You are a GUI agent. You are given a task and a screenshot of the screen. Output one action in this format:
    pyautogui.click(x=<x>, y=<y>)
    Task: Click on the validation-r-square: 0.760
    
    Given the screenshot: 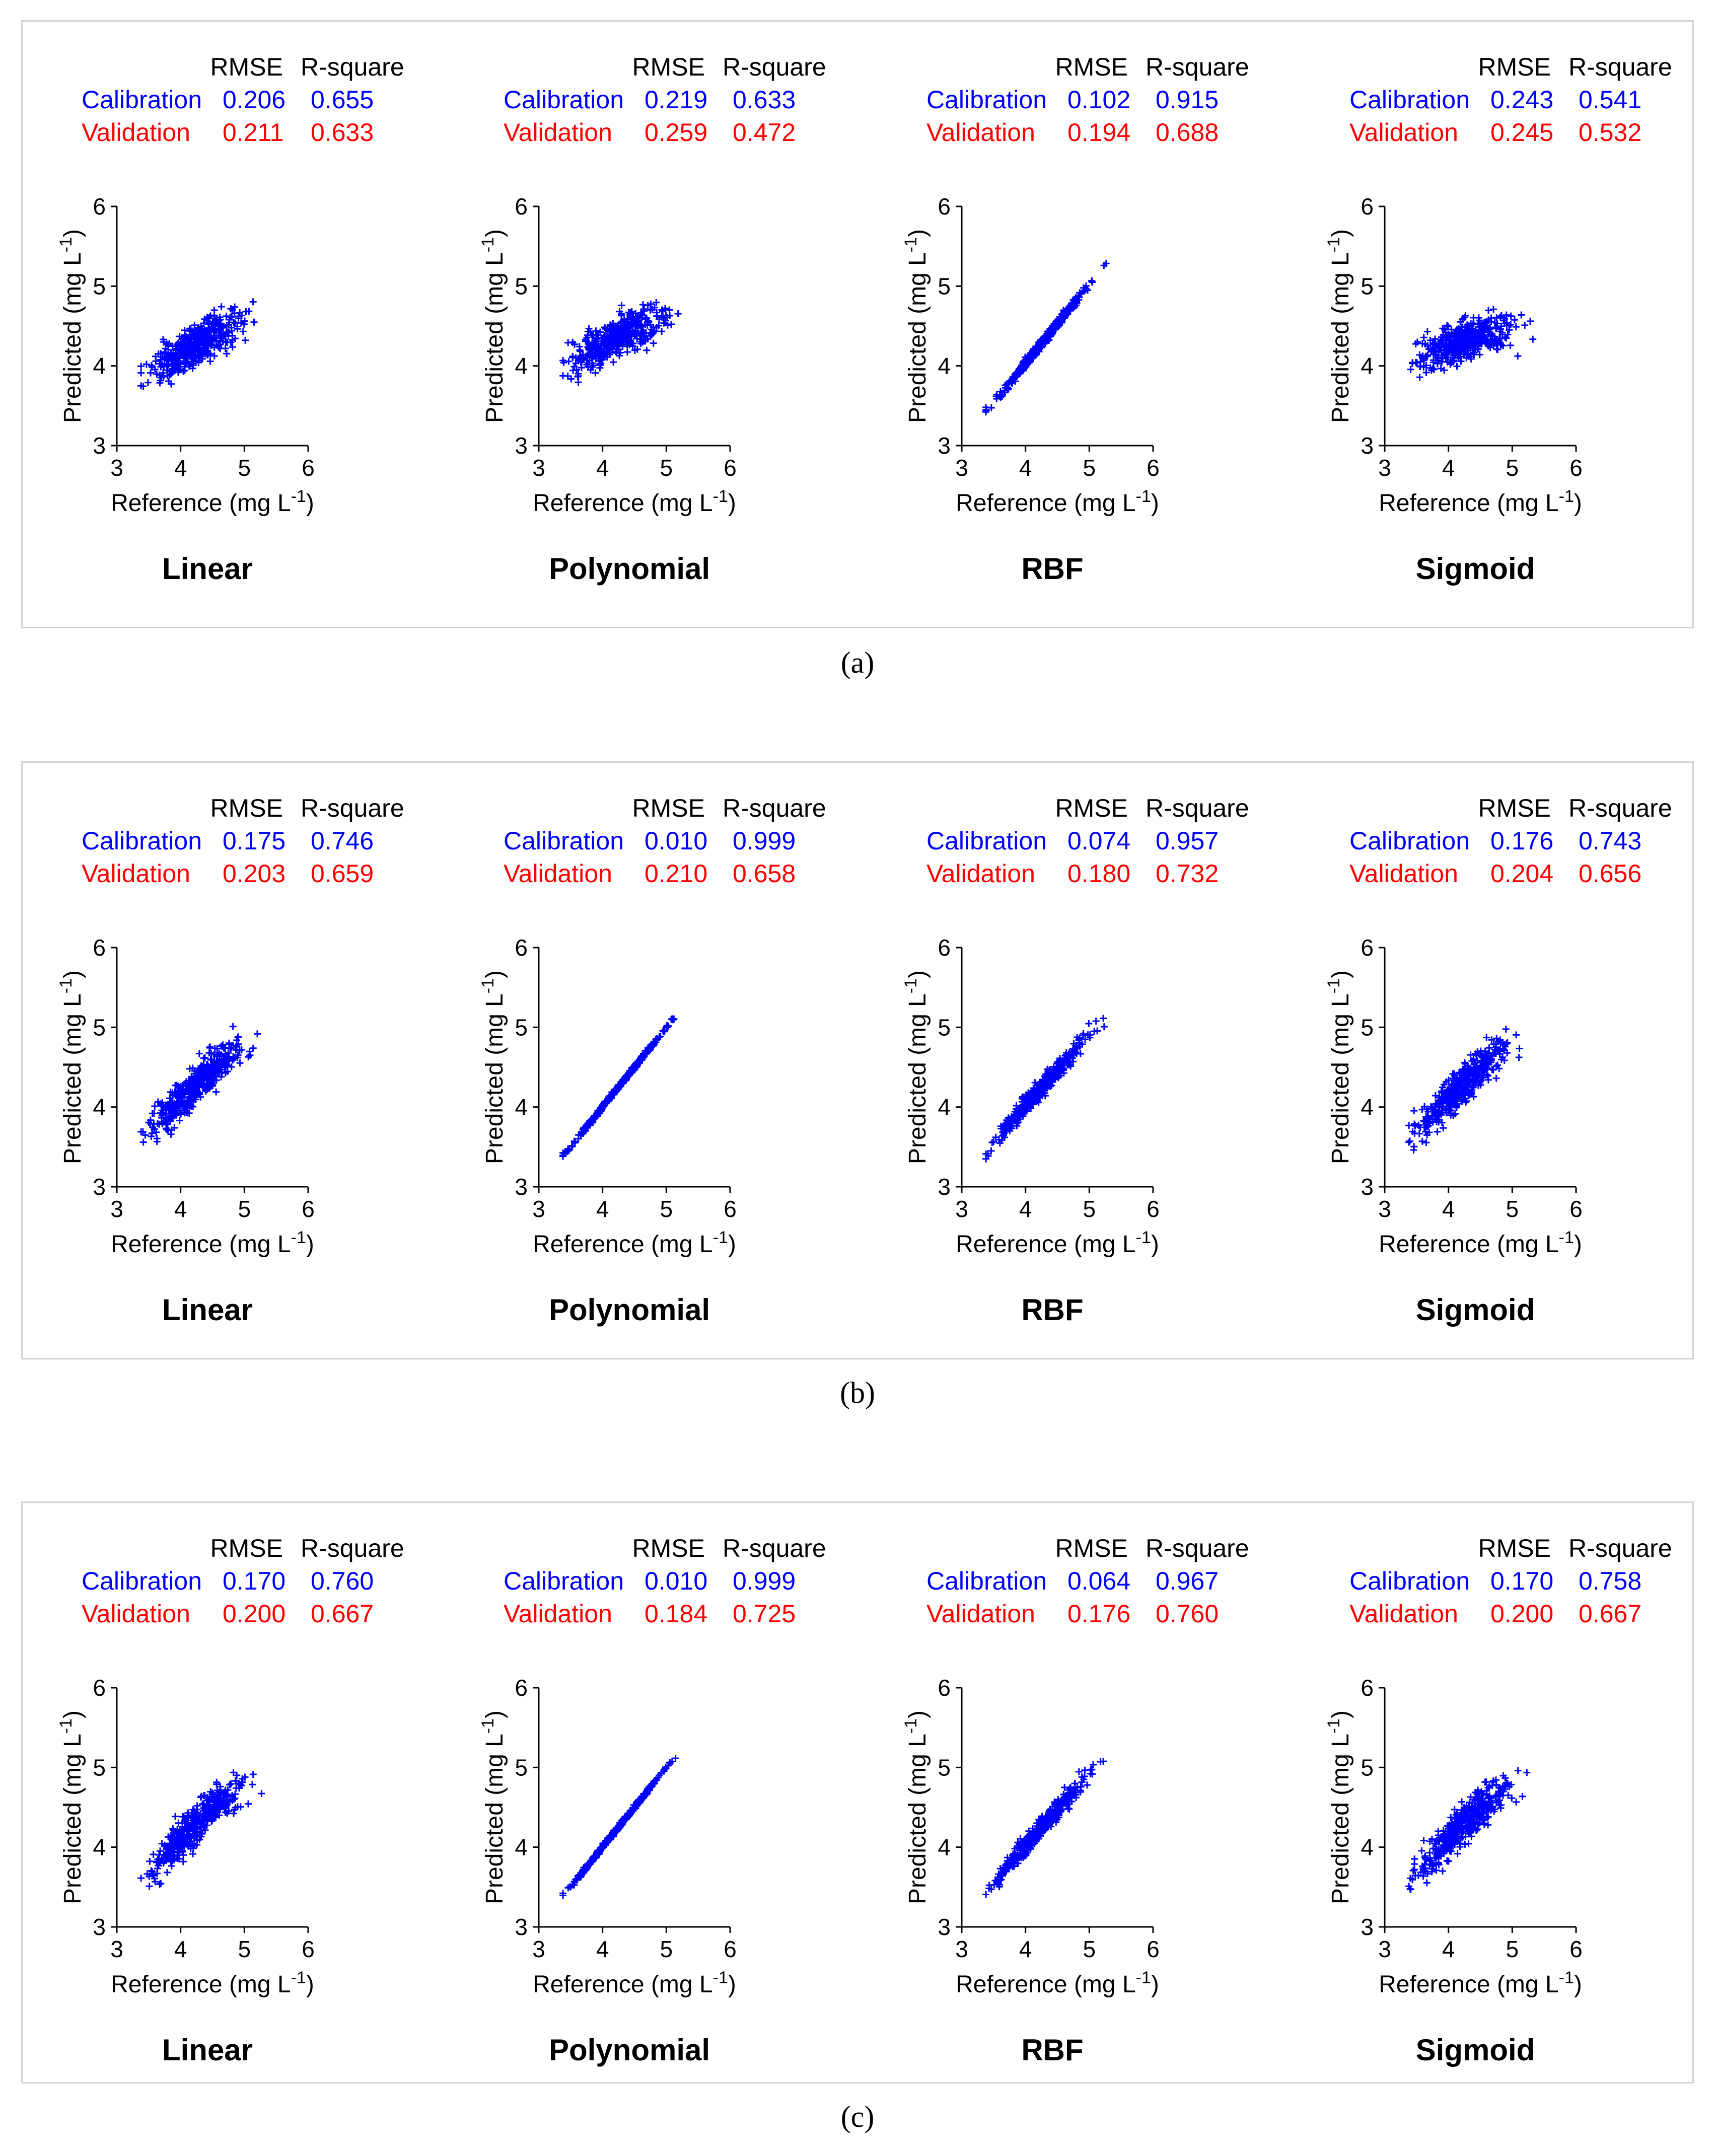 What is the action you would take?
    pyautogui.click(x=1187, y=1614)
    